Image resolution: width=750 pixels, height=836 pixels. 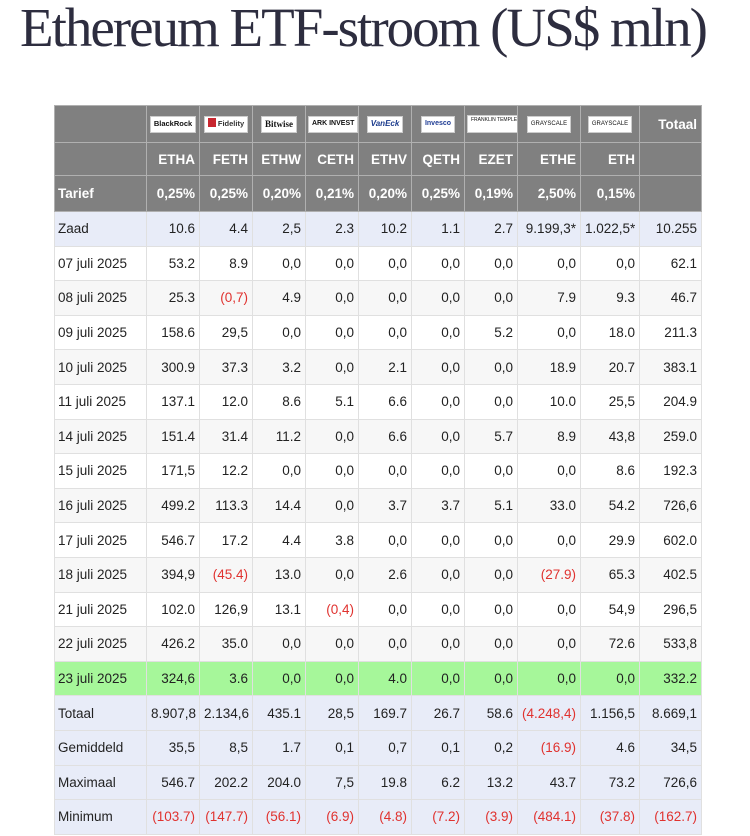 What do you see at coordinates (100, 263) in the screenshot?
I see `row-label: 07 juli 2025` at bounding box center [100, 263].